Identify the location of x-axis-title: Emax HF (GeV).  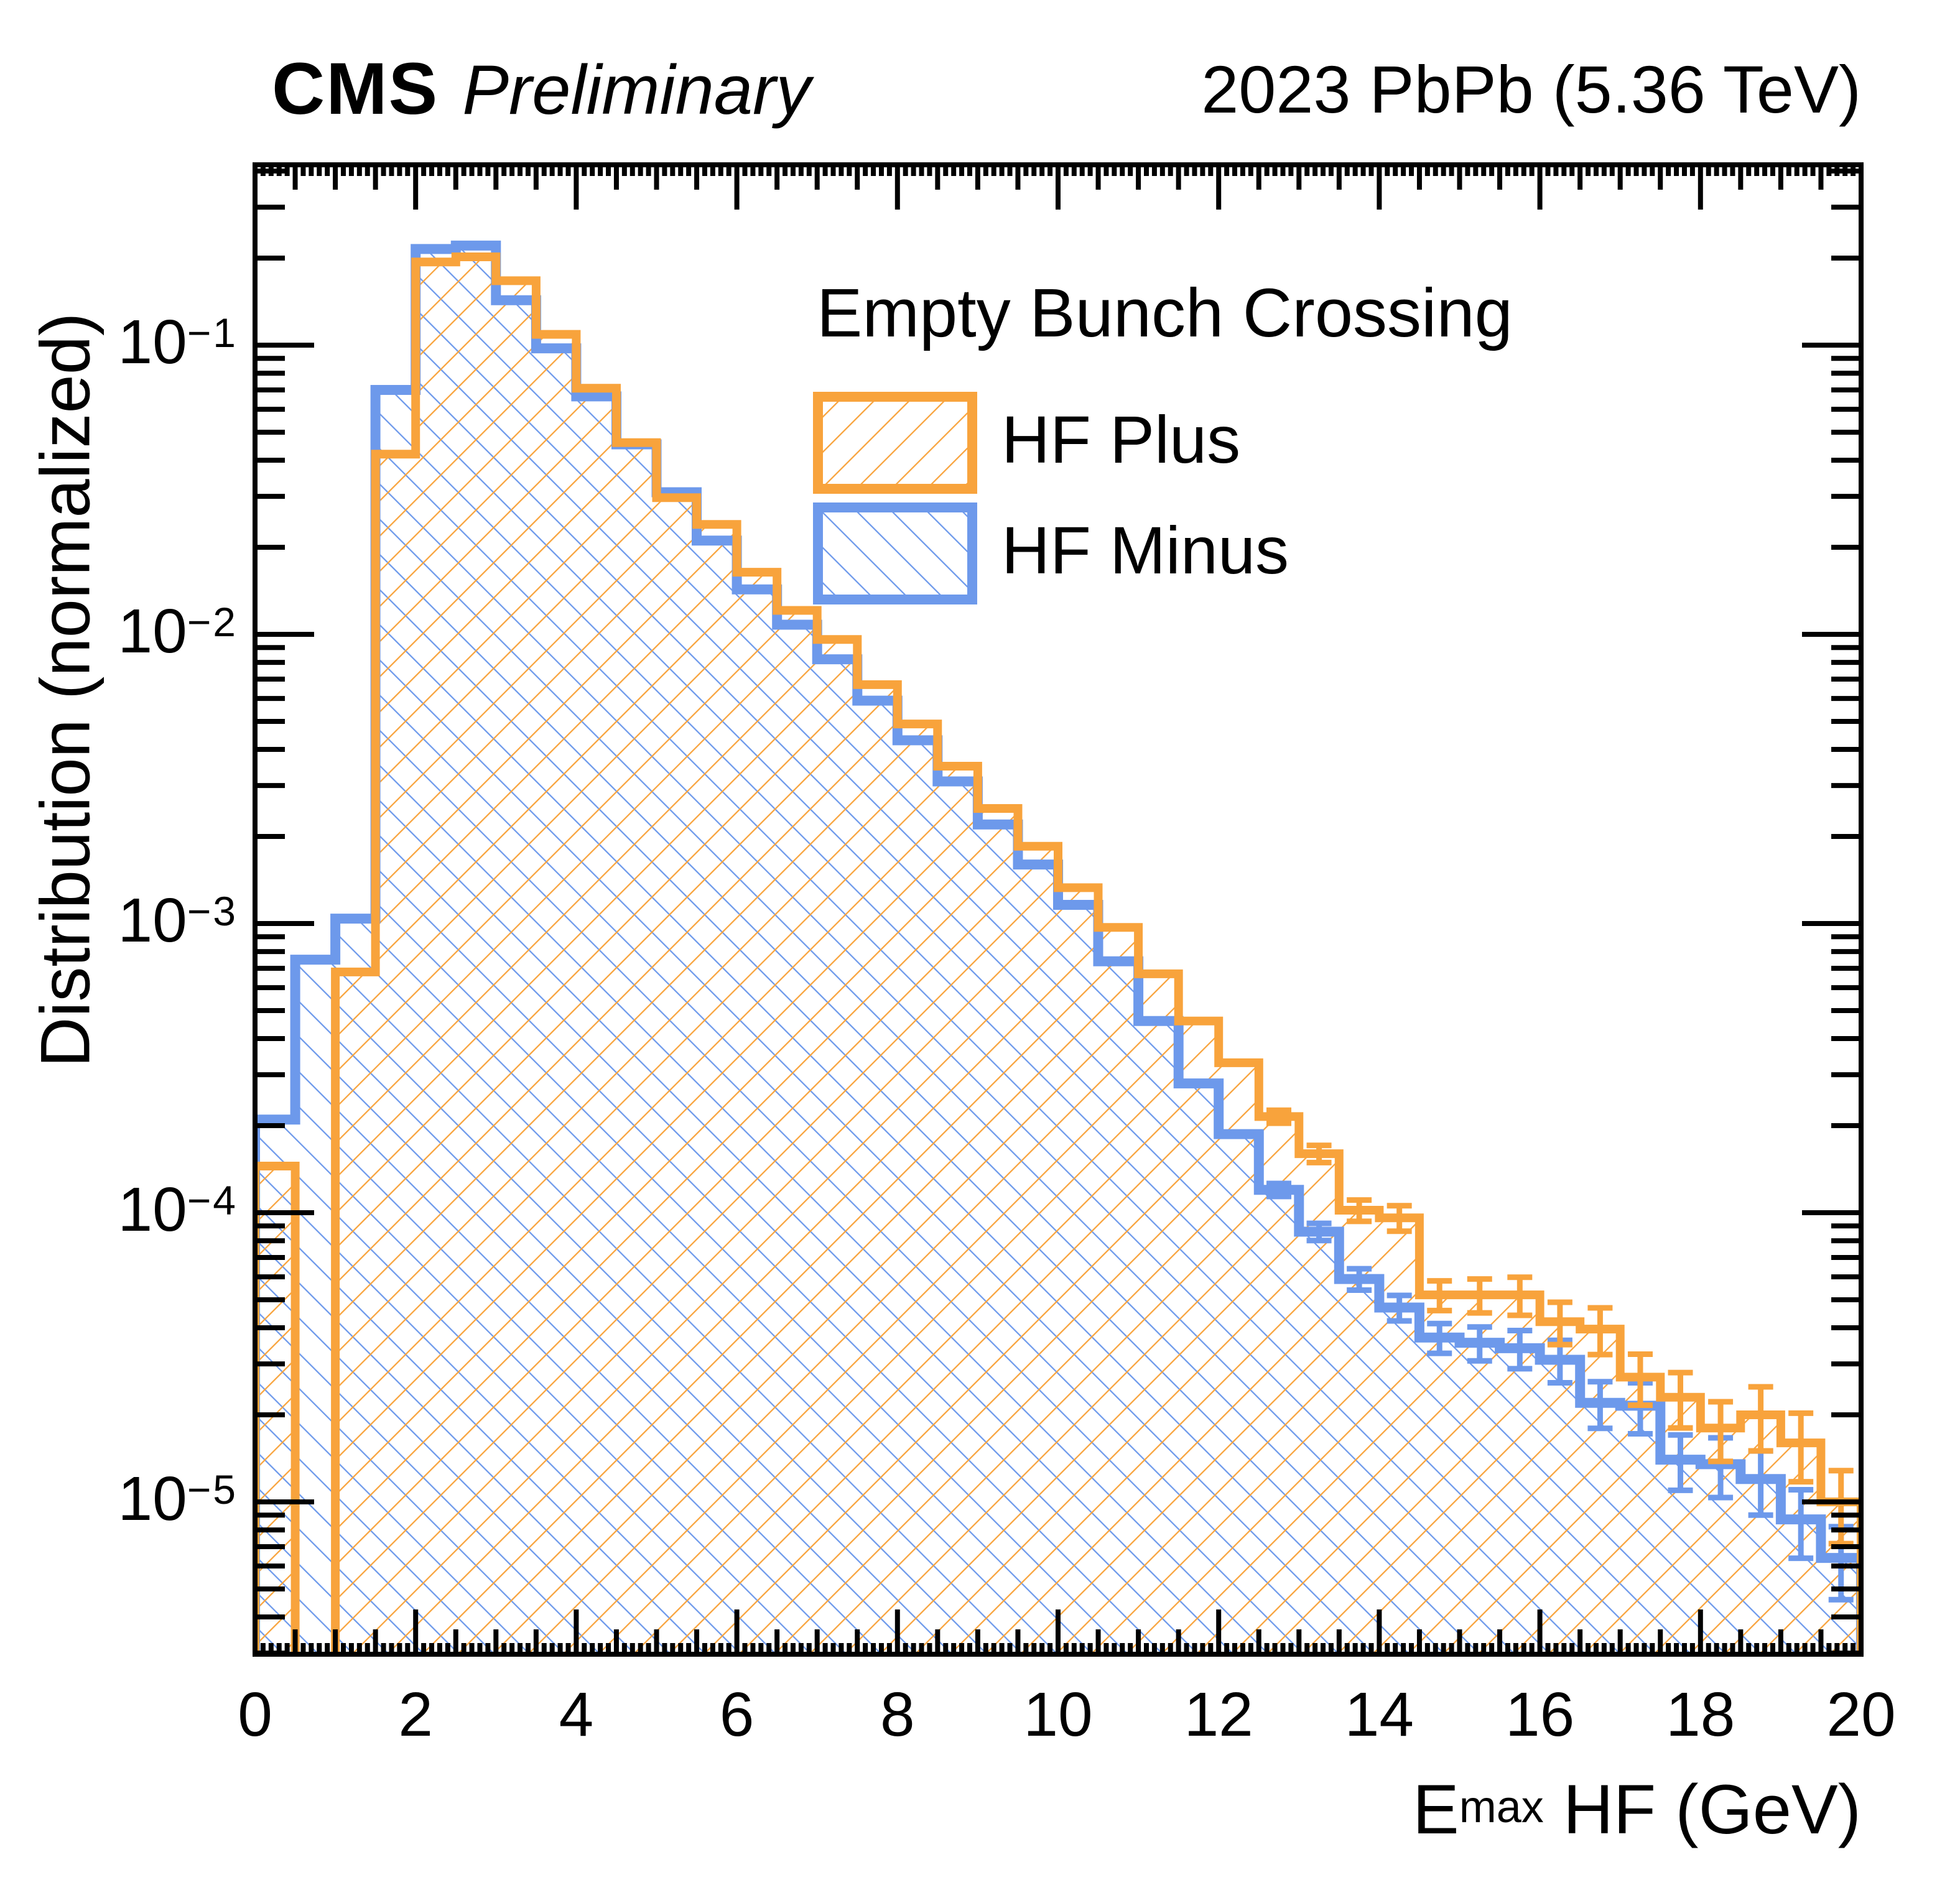
(1637, 1809).